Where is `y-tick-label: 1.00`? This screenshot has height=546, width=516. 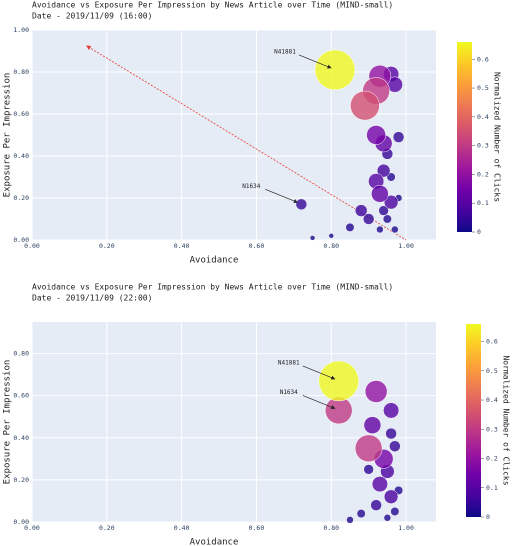
y-tick-label: 1.00 is located at coordinates (21, 30).